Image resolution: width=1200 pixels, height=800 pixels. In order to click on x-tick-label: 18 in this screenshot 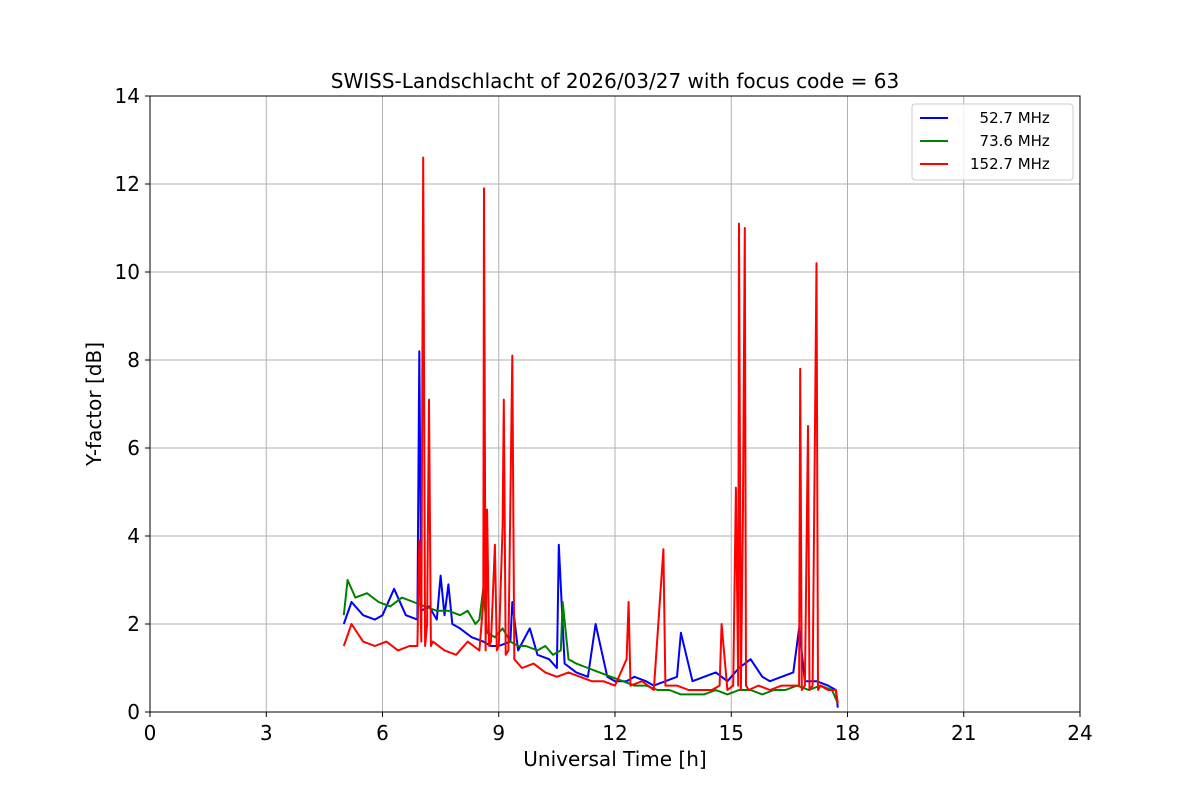, I will do `click(847, 733)`.